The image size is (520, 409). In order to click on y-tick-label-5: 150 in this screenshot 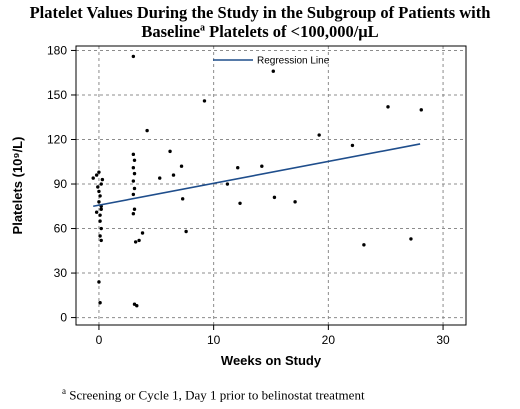, I will do `click(57, 95)`.